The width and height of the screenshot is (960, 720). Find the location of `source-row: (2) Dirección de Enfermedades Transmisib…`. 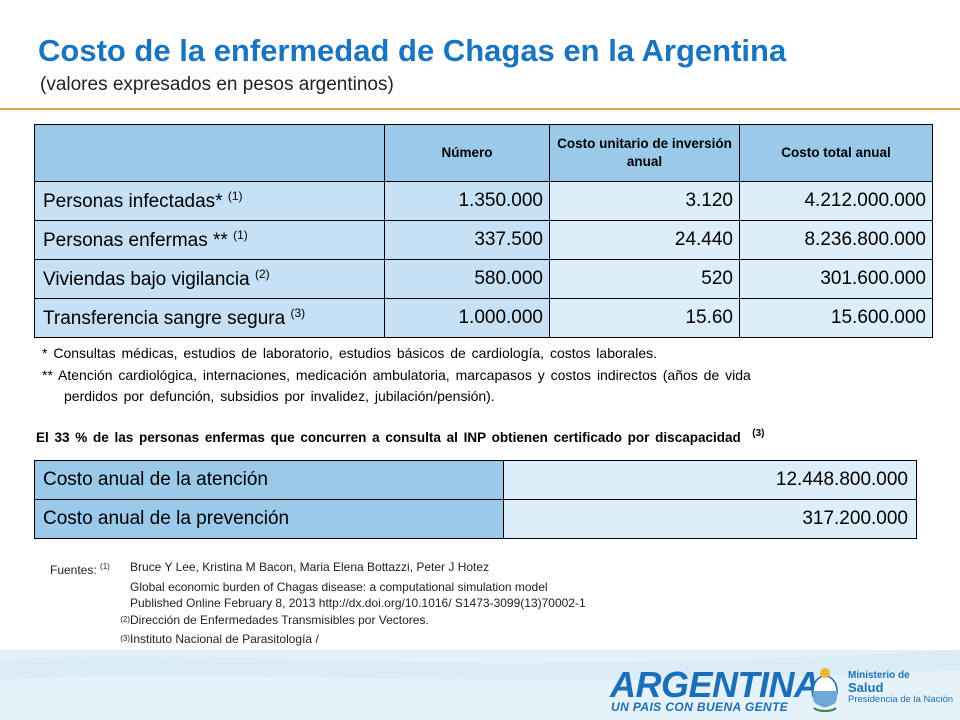

source-row: (2) Dirección de Enfermedades Transmisib… is located at coordinates (318, 622).